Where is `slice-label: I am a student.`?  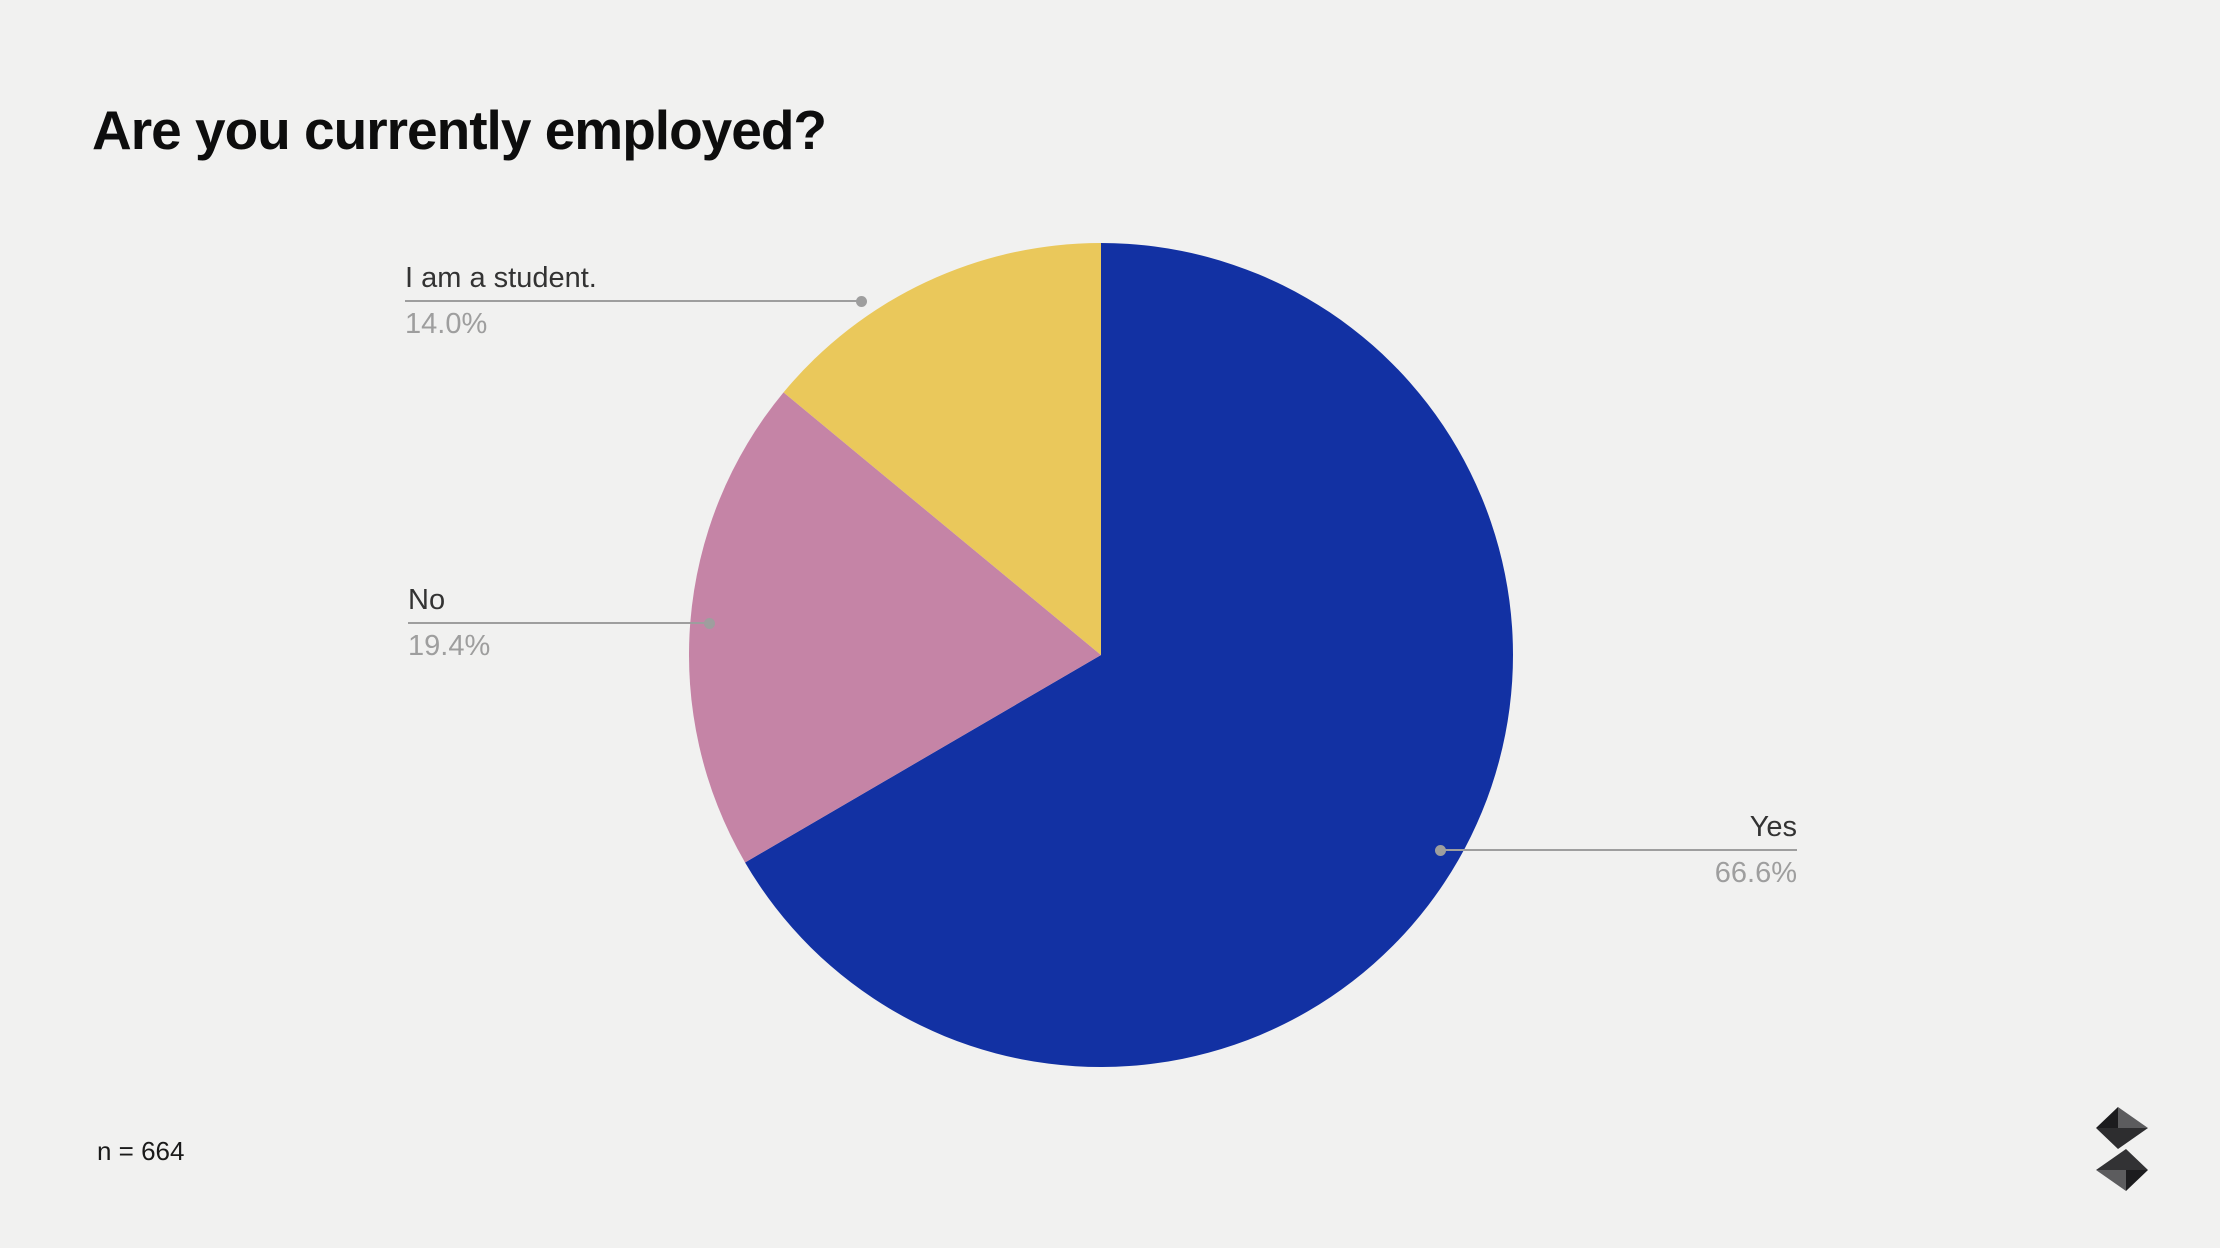
slice-label: I am a student. is located at coordinates (501, 278).